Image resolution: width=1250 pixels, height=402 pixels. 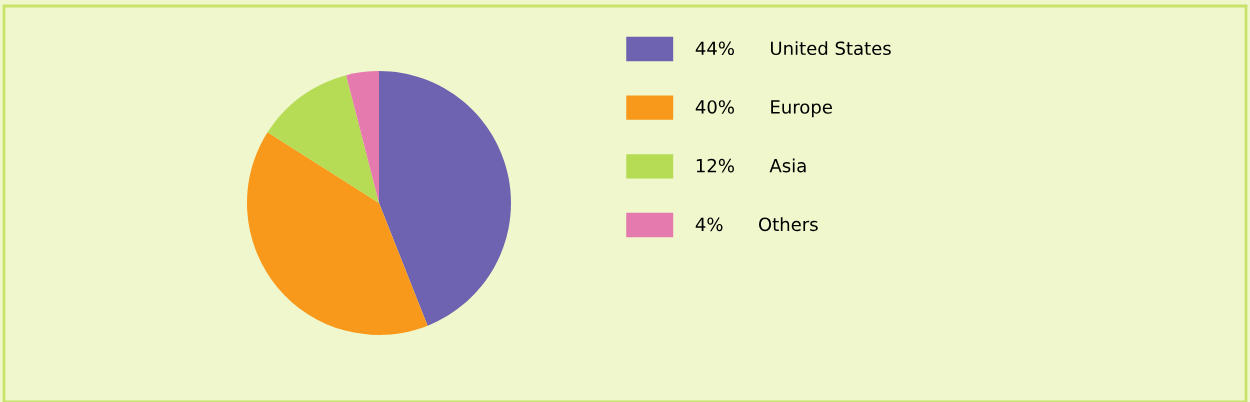 What do you see at coordinates (751, 165) in the screenshot?
I see `legend-label: 12% Asia` at bounding box center [751, 165].